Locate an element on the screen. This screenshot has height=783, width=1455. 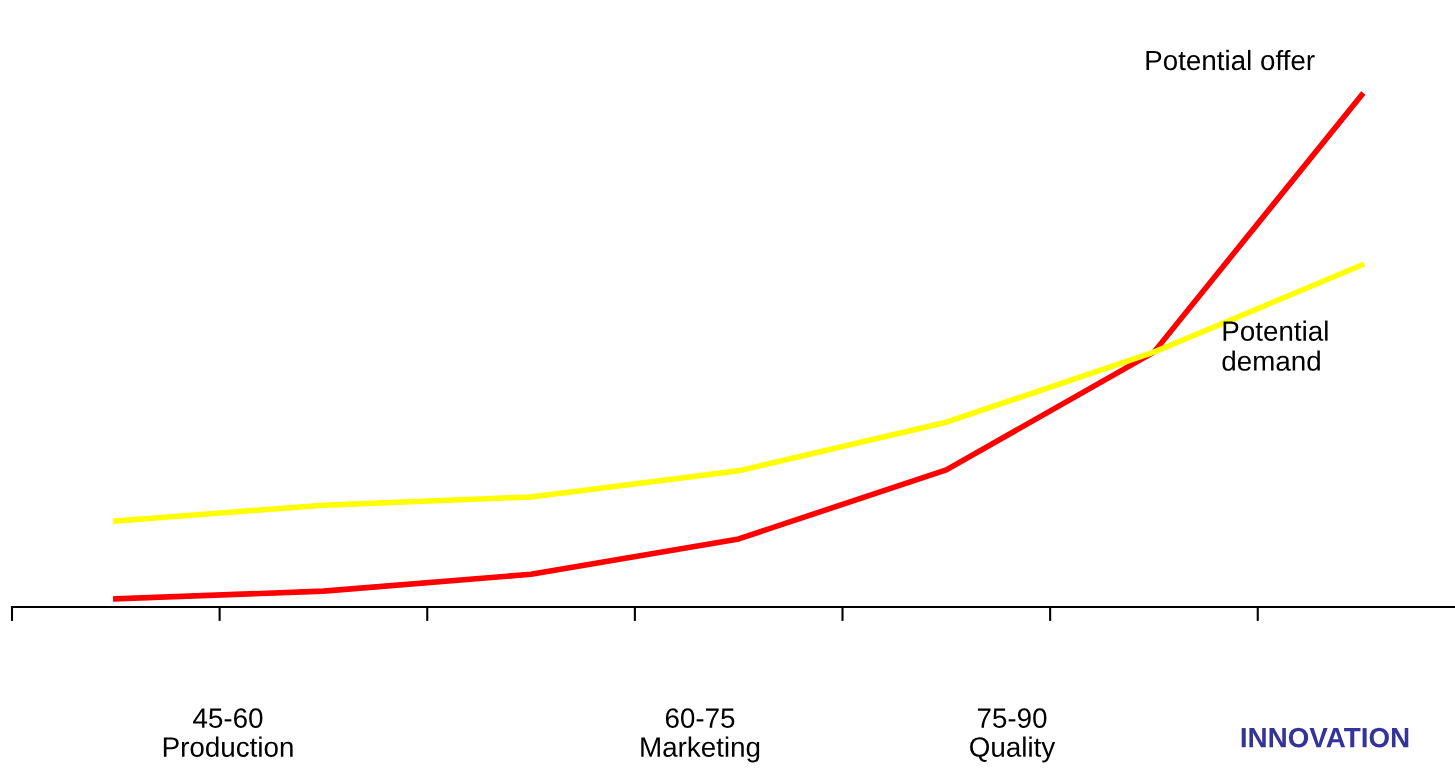
series-label: Potential offer is located at coordinates (1230, 60).